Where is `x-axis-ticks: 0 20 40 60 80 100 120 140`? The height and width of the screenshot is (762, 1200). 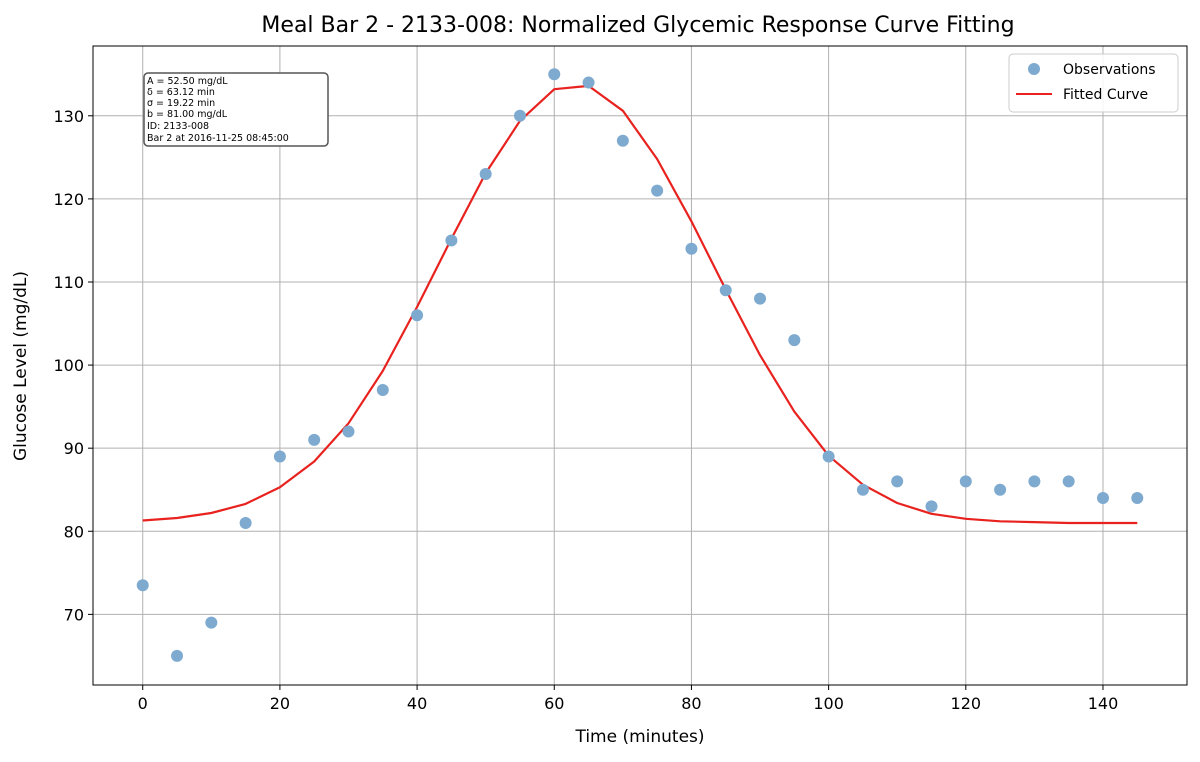
x-axis-ticks: 0 20 40 60 80 100 120 140 is located at coordinates (628, 699).